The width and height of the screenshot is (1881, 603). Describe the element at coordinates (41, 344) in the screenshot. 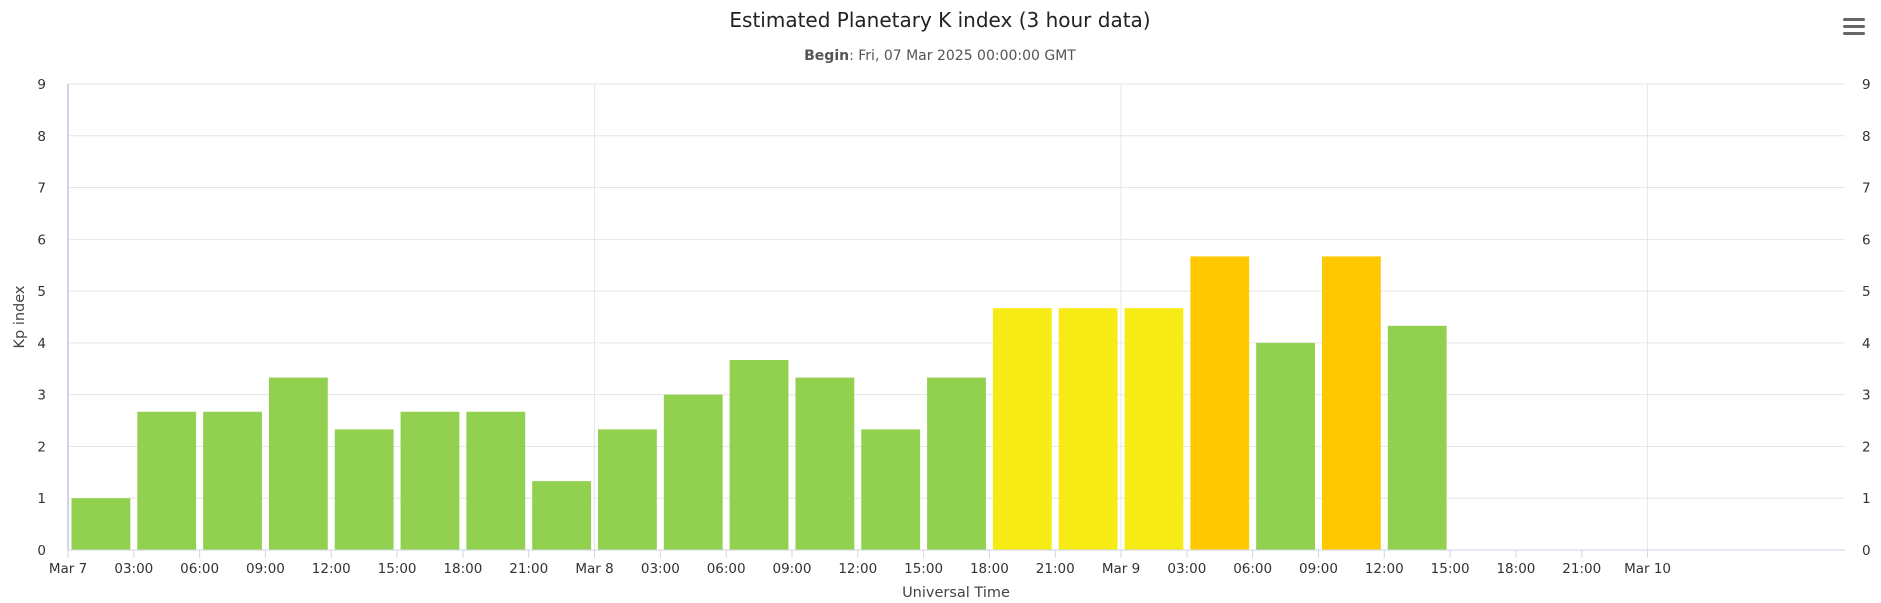

I see `y-tick-label-left: 4` at that location.